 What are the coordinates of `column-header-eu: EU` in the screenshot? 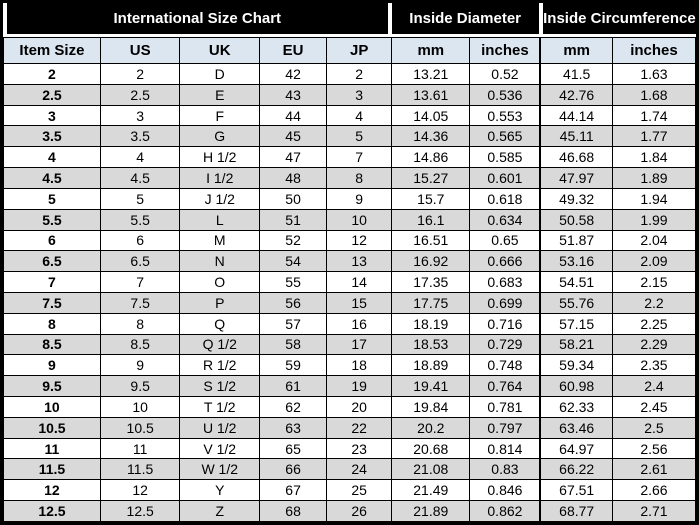 It's located at (293, 50).